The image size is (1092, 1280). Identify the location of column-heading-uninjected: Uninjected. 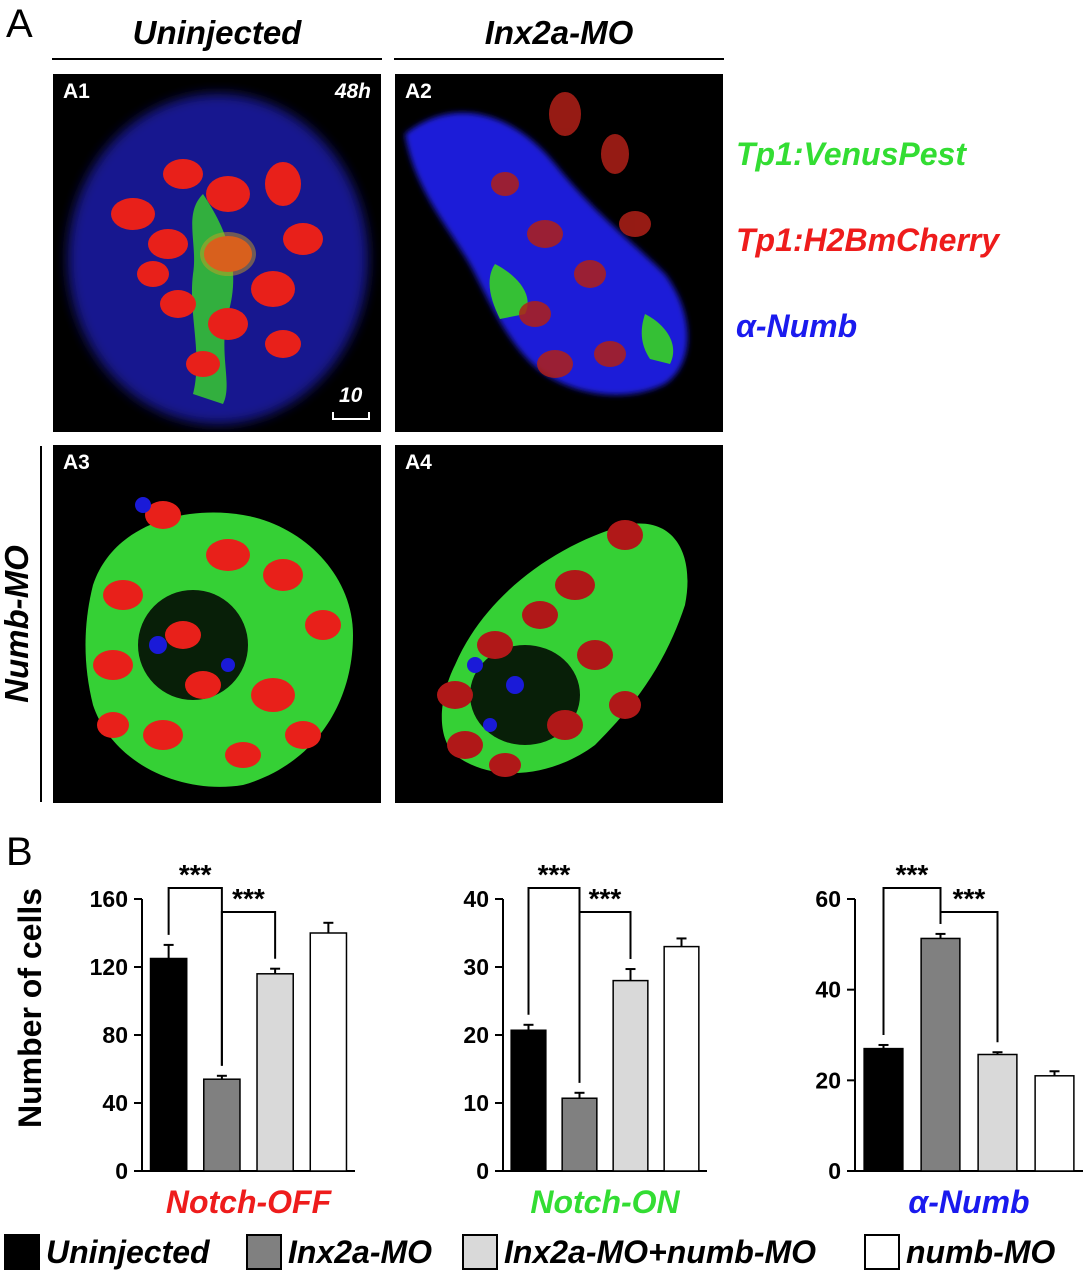
(217, 32).